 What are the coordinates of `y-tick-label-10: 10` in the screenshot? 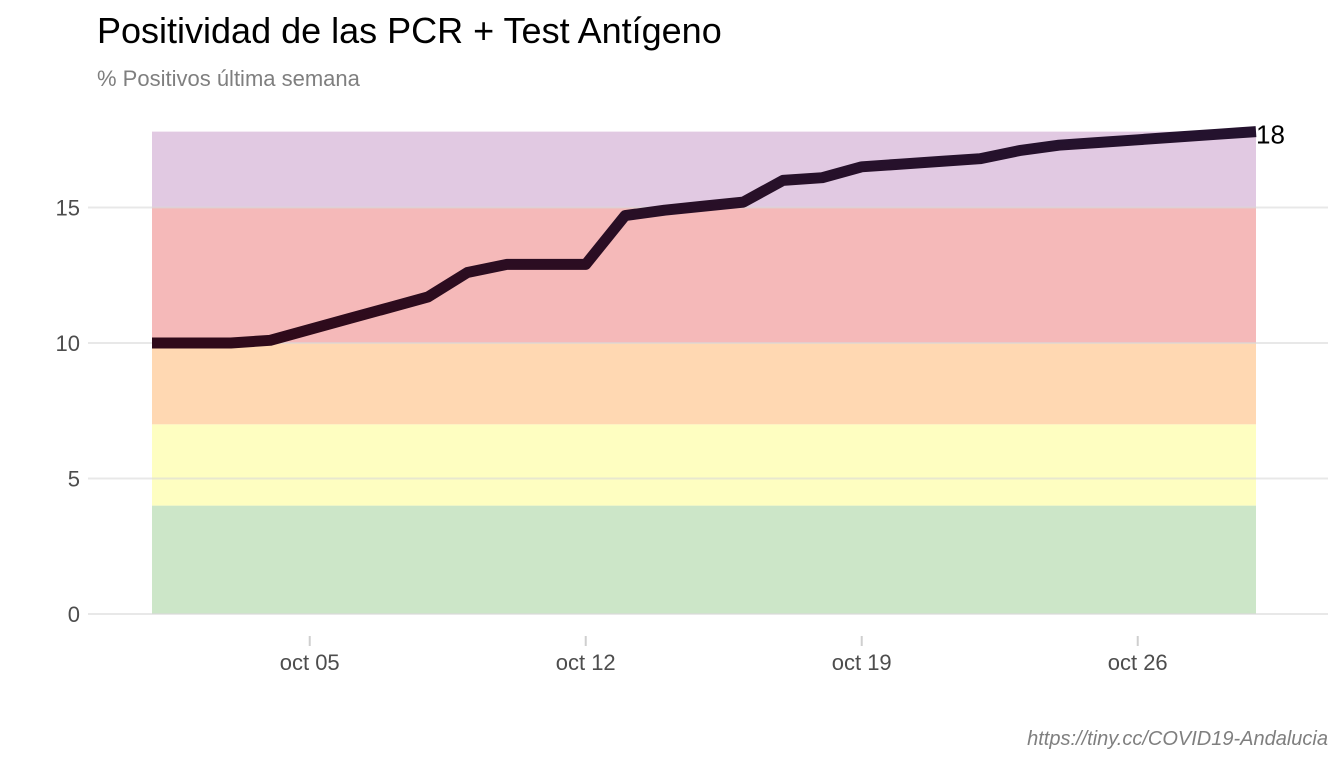 It's located at (68, 343).